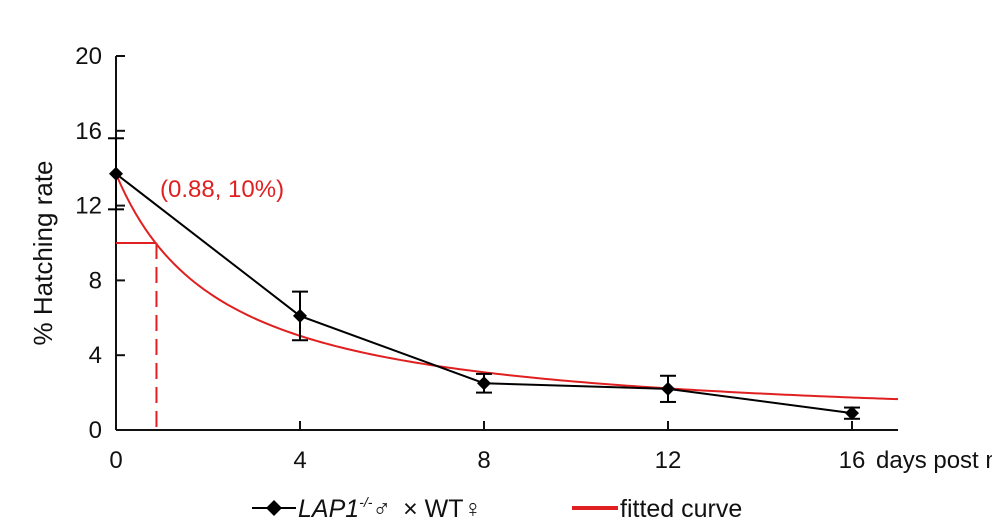 Image resolution: width=992 pixels, height=527 pixels. What do you see at coordinates (668, 460) in the screenshot?
I see `x-tick-label: 12` at bounding box center [668, 460].